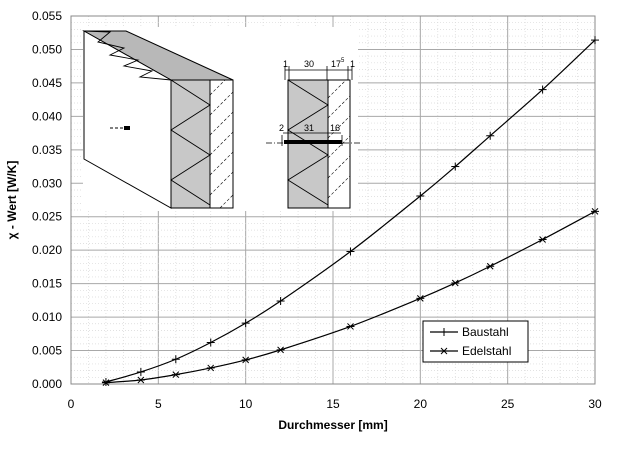 The height and width of the screenshot is (449, 624). What do you see at coordinates (595, 404) in the screenshot?
I see `x-tick-label: 30` at bounding box center [595, 404].